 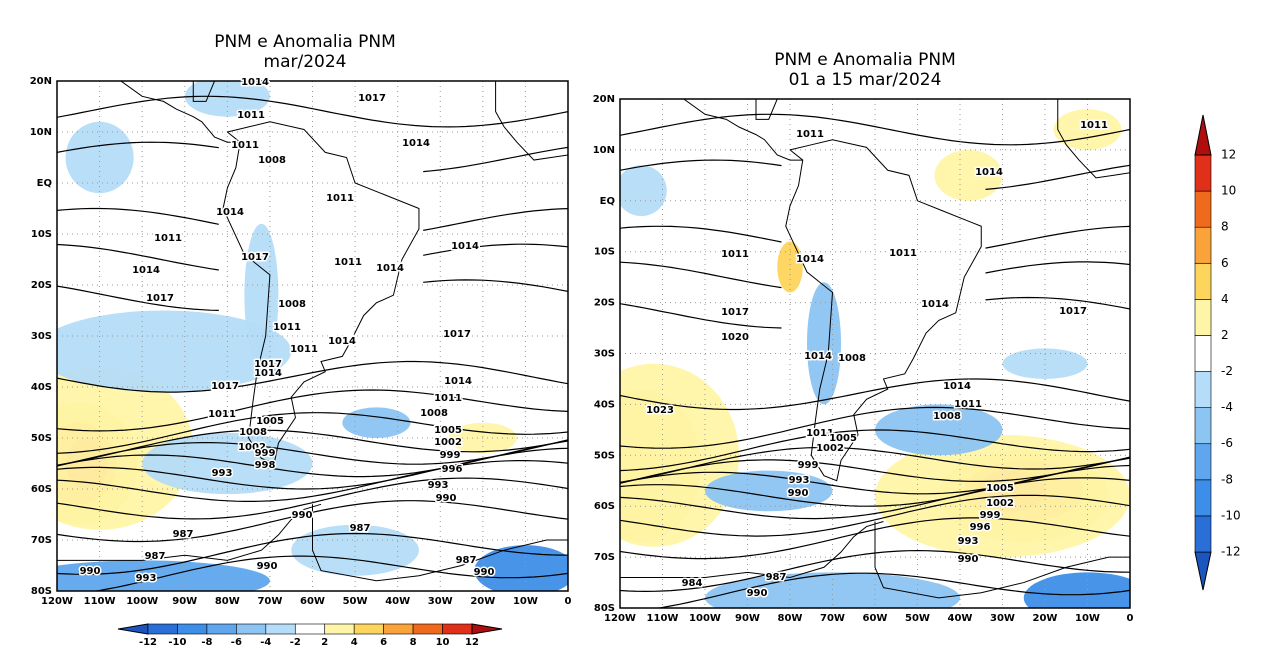 I want to click on lat-label: 80S, so click(x=41, y=591).